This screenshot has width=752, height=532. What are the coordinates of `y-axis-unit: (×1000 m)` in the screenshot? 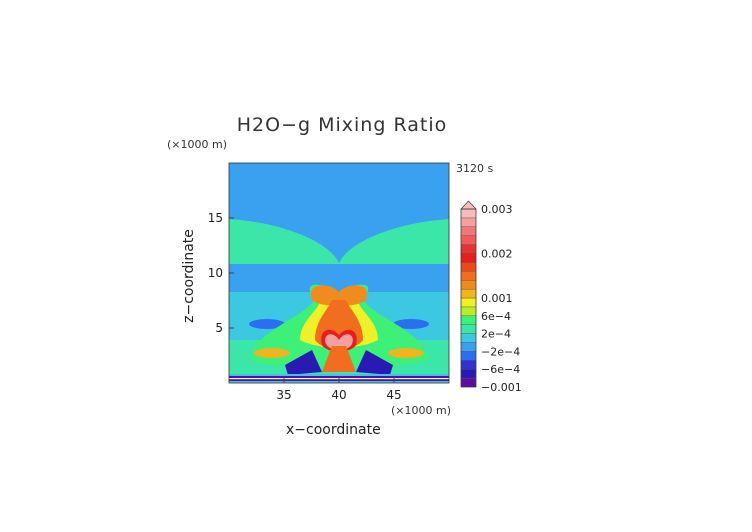 It's located at (197, 144).